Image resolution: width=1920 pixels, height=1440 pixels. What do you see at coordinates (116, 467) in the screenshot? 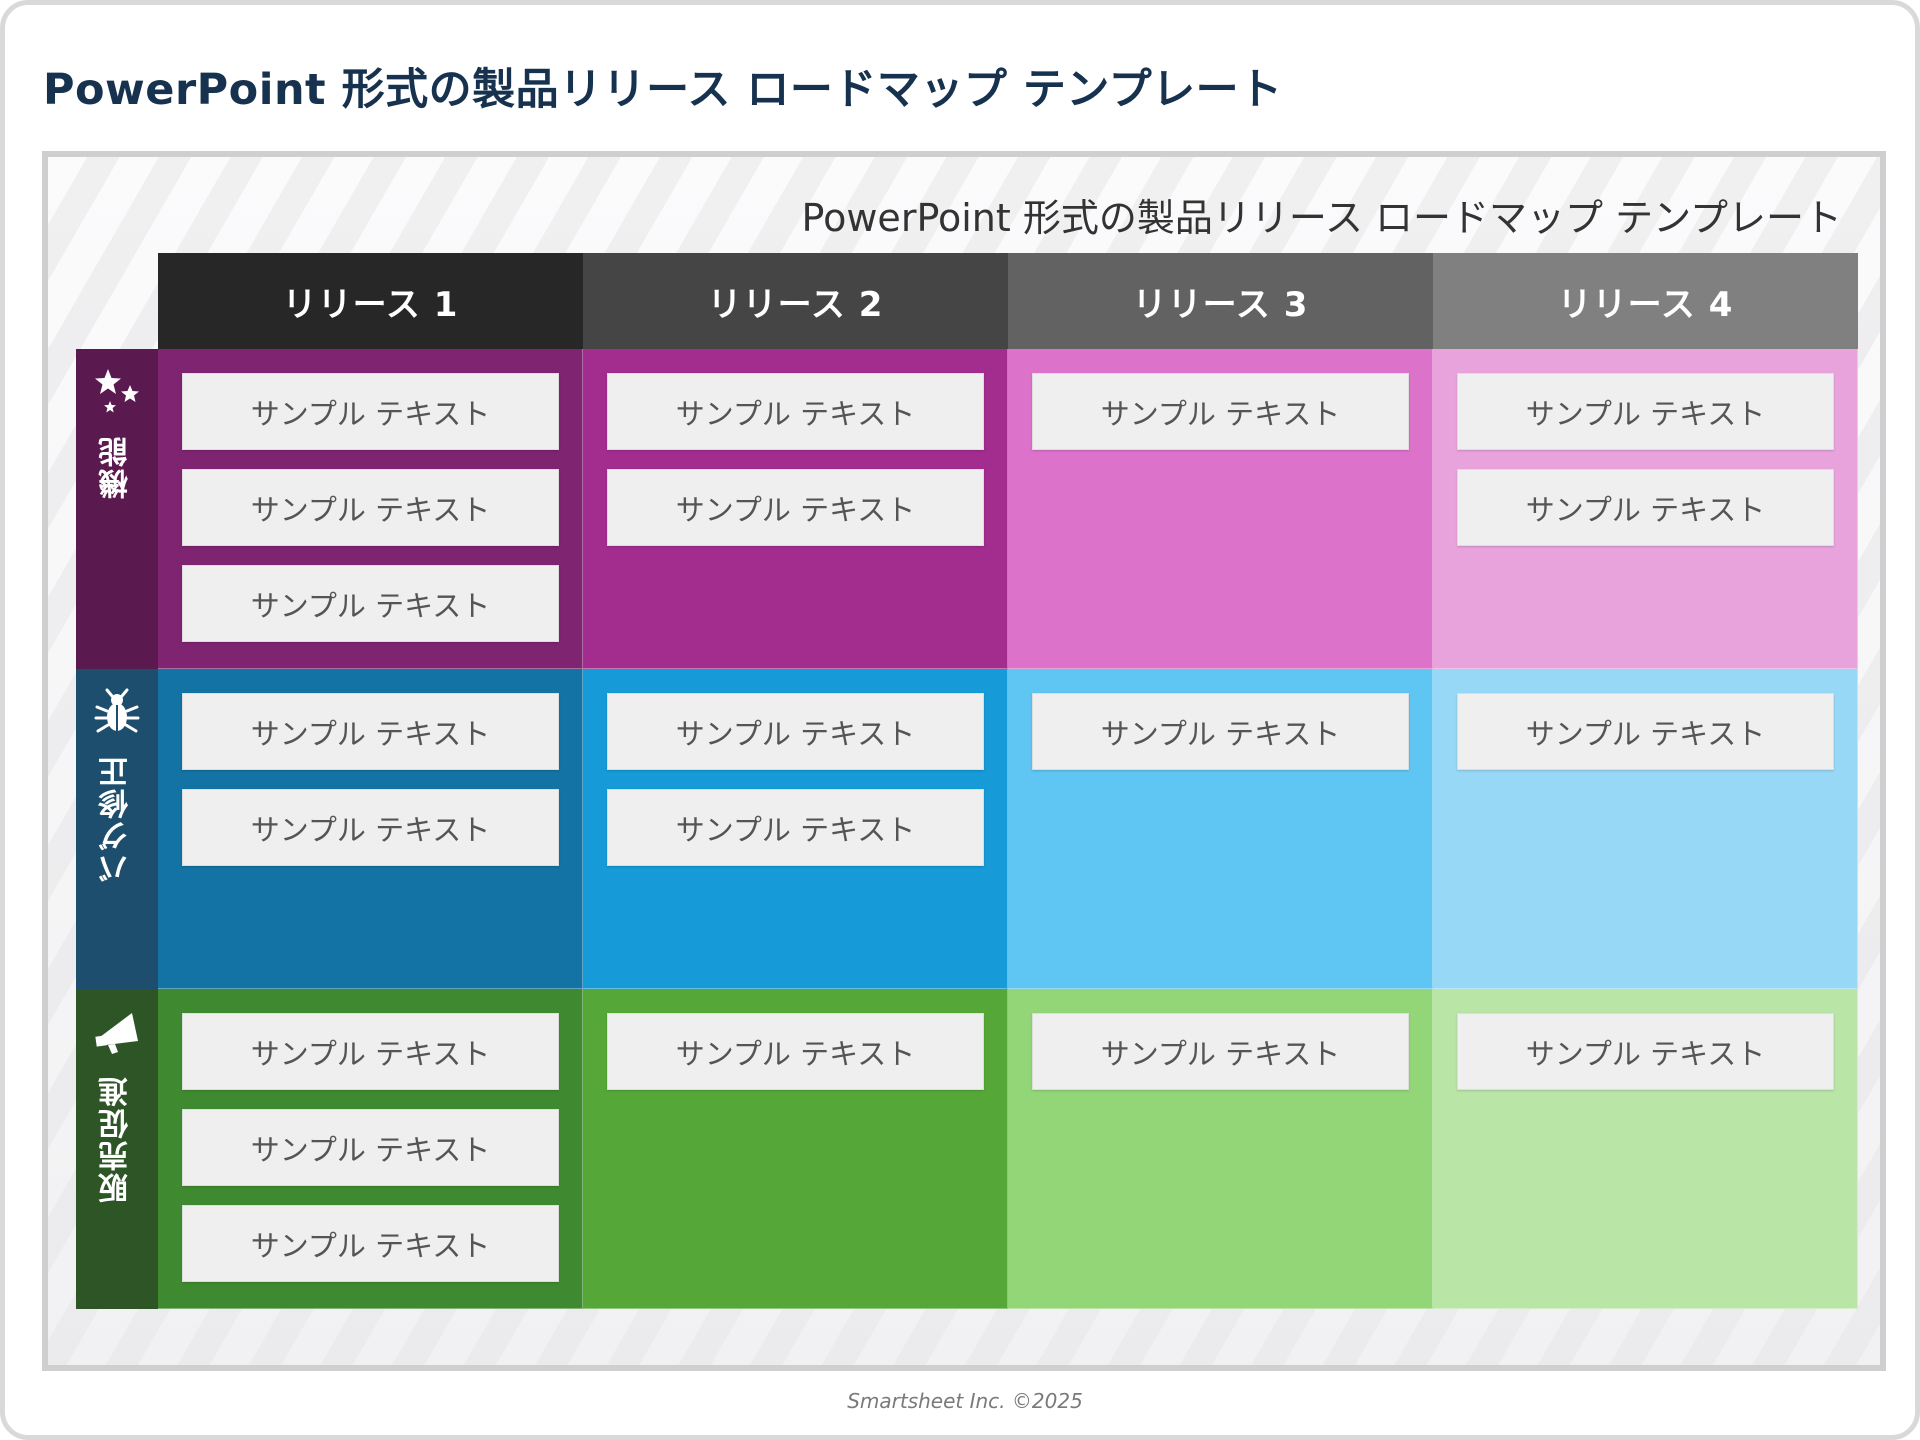
I see `row-label-text: 機能` at bounding box center [116, 467].